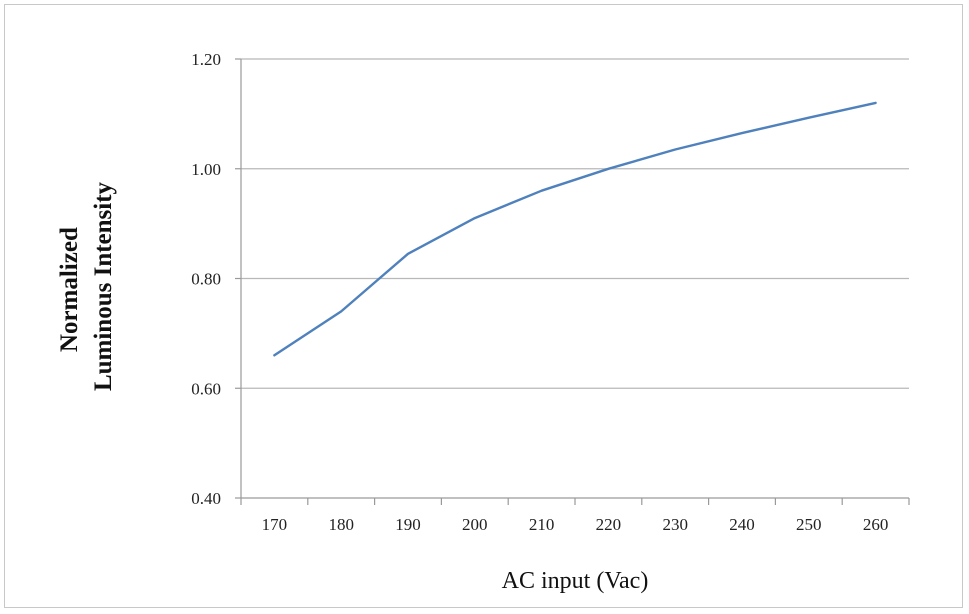  What do you see at coordinates (575, 581) in the screenshot?
I see `x-axis-title: AC input (Vac)` at bounding box center [575, 581].